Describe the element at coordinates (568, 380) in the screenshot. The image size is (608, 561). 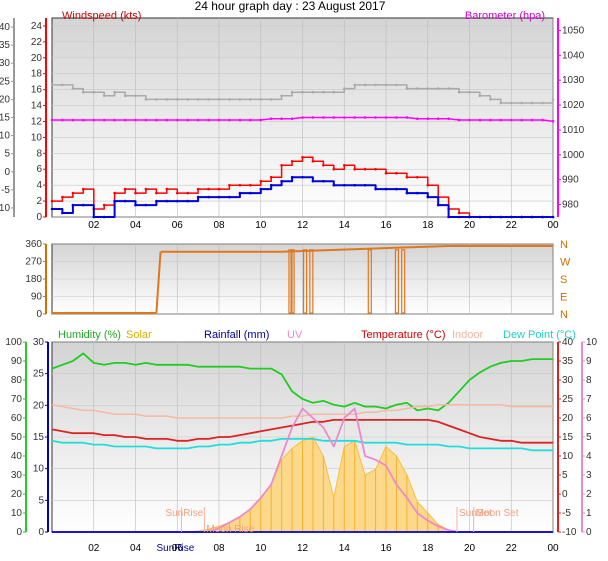
I see `temperature-axis-tick-label: 30` at that location.